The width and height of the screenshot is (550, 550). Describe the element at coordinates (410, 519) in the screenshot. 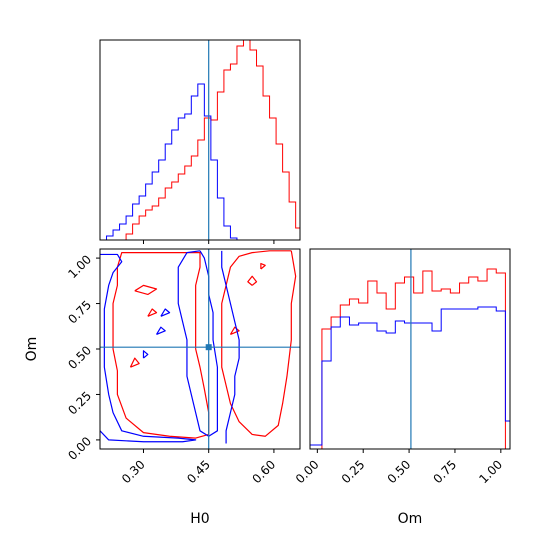

I see `hist-om-x-axis-label: Om` at that location.